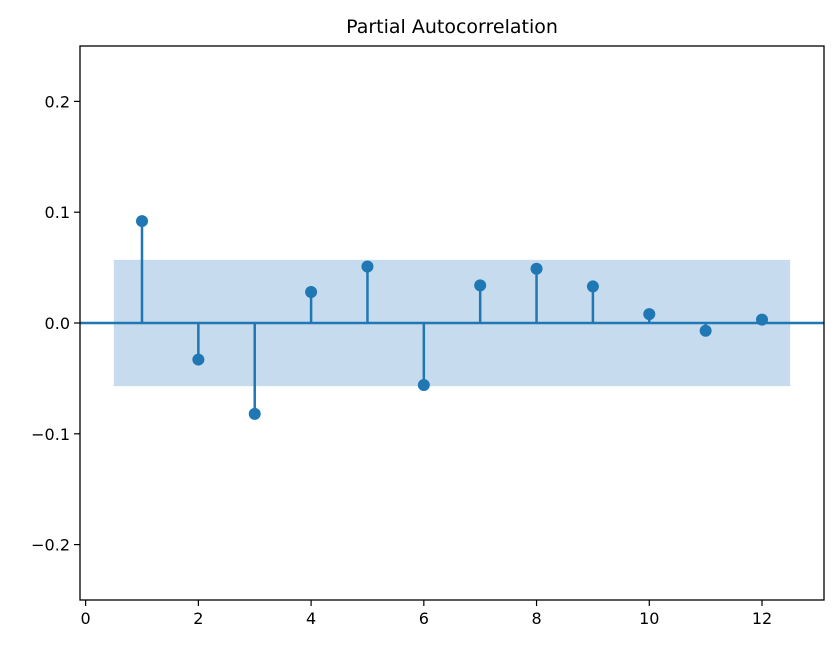 This screenshot has width=839, height=650. I want to click on y-tick-label: −0.1, so click(50, 434).